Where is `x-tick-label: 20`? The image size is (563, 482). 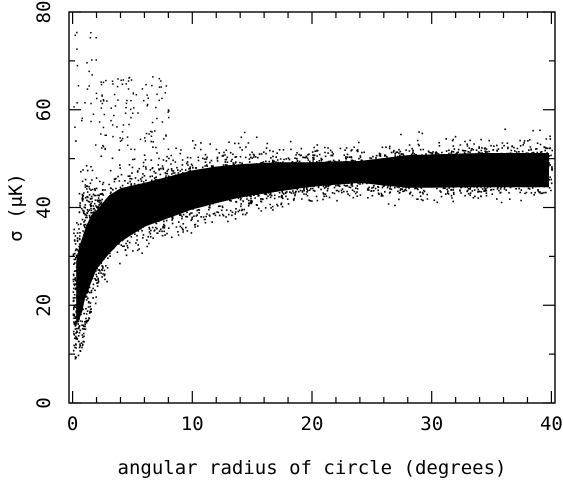
x-tick-label: 20 is located at coordinates (312, 424).